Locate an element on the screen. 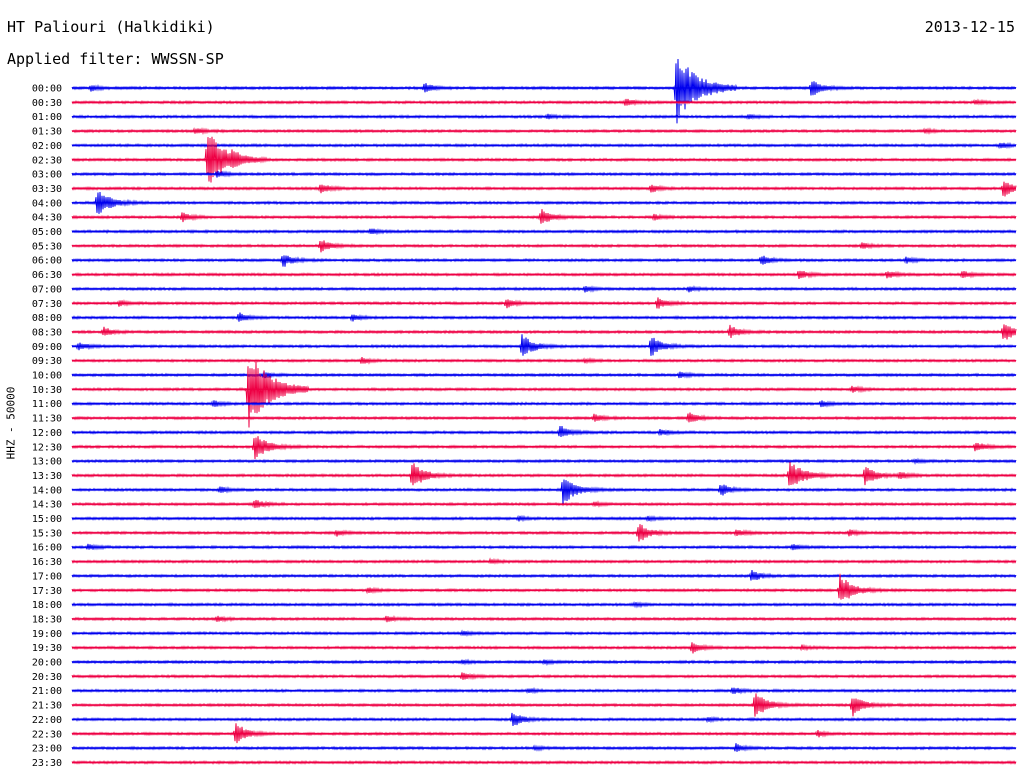 This screenshot has width=1024, height=780. time-tick-label: 14:00 is located at coordinates (47, 490).